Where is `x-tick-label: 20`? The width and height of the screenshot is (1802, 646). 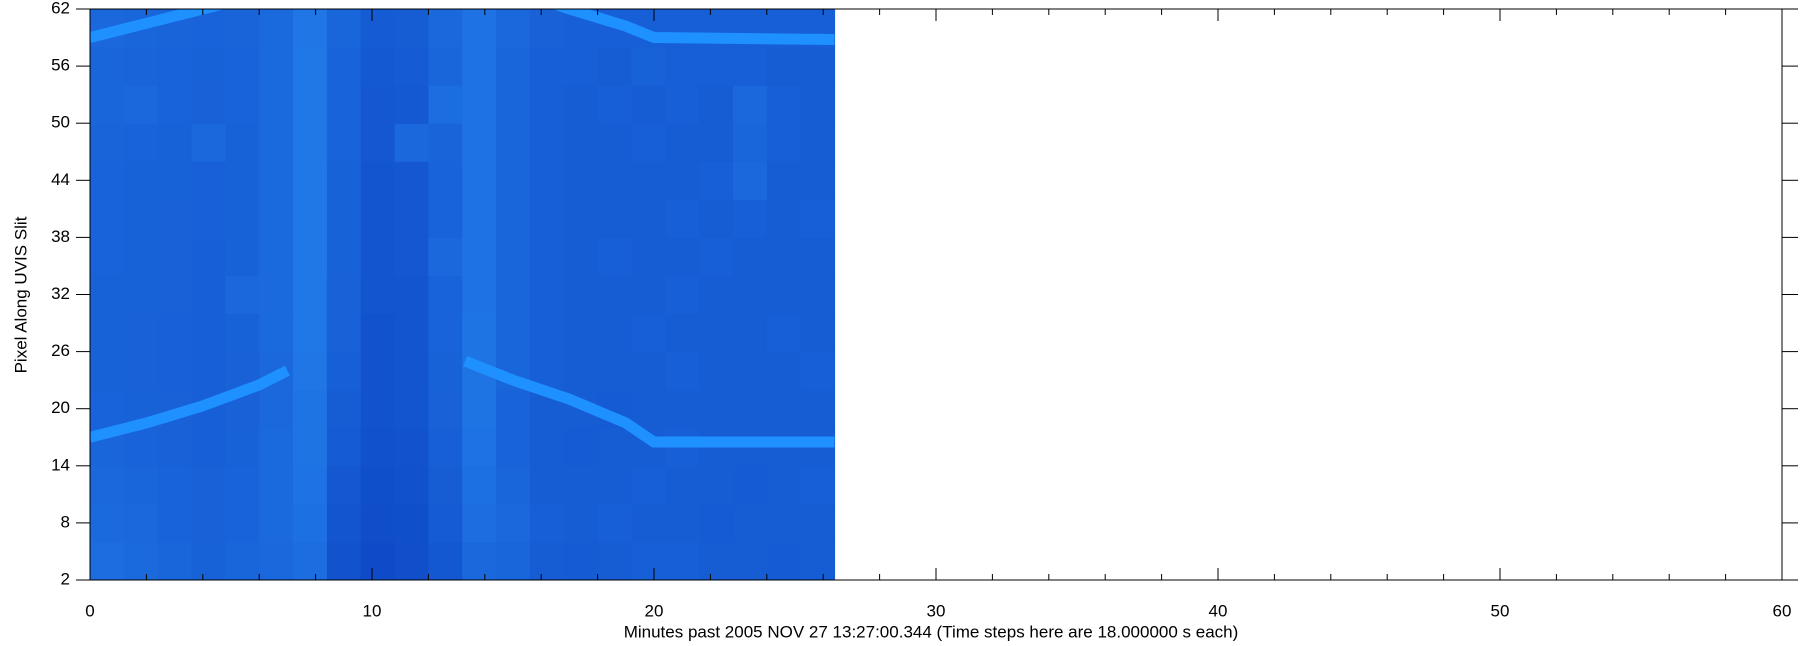
x-tick-label: 20 is located at coordinates (654, 610).